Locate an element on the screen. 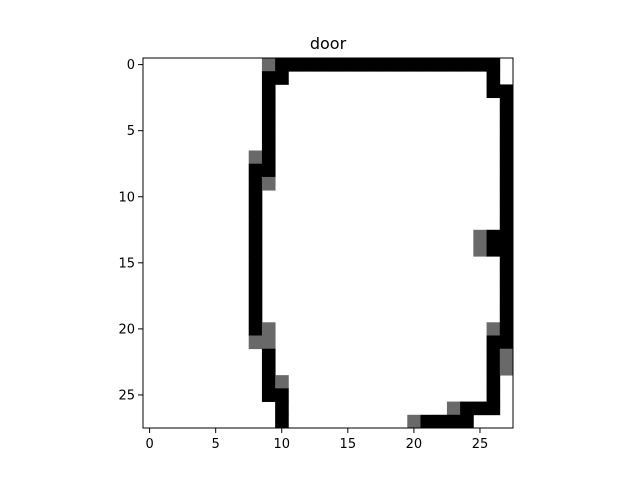 The width and height of the screenshot is (640, 480). y-axis: 0 5 10 15 20 25 is located at coordinates (130, 230).